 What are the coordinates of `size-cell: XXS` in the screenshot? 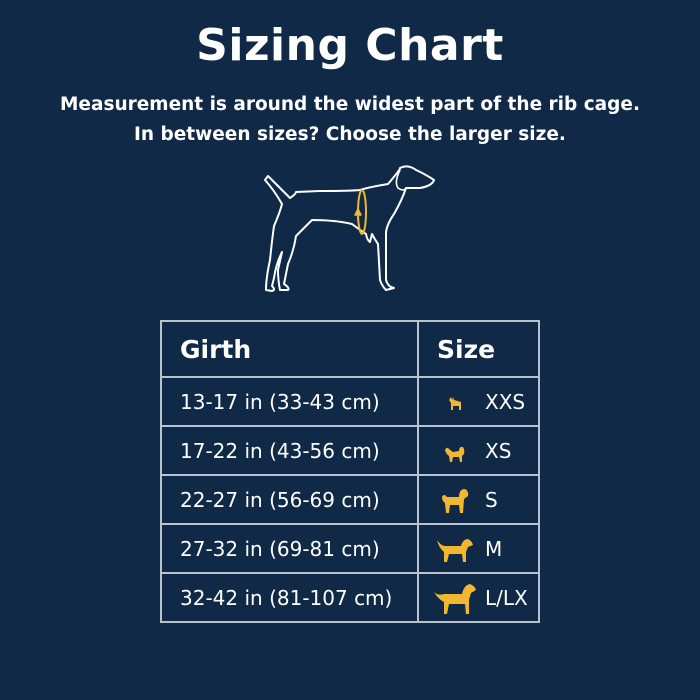 It's located at (478, 401).